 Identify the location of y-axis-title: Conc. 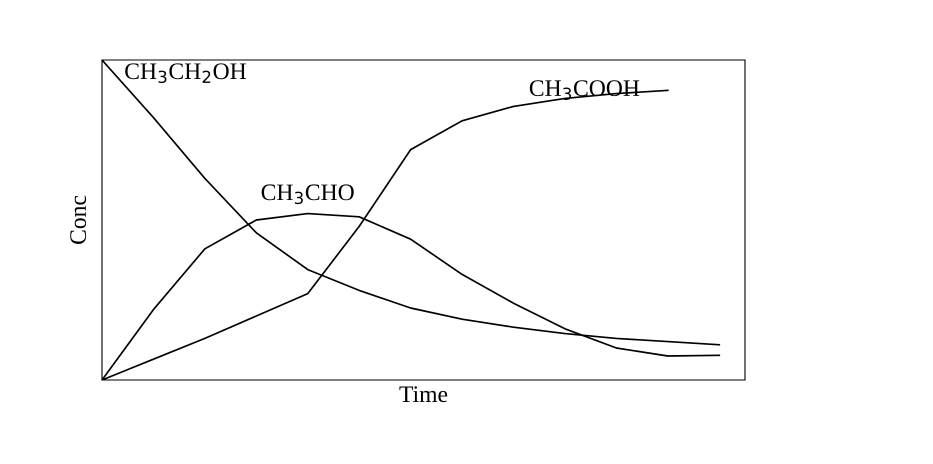
(78, 220).